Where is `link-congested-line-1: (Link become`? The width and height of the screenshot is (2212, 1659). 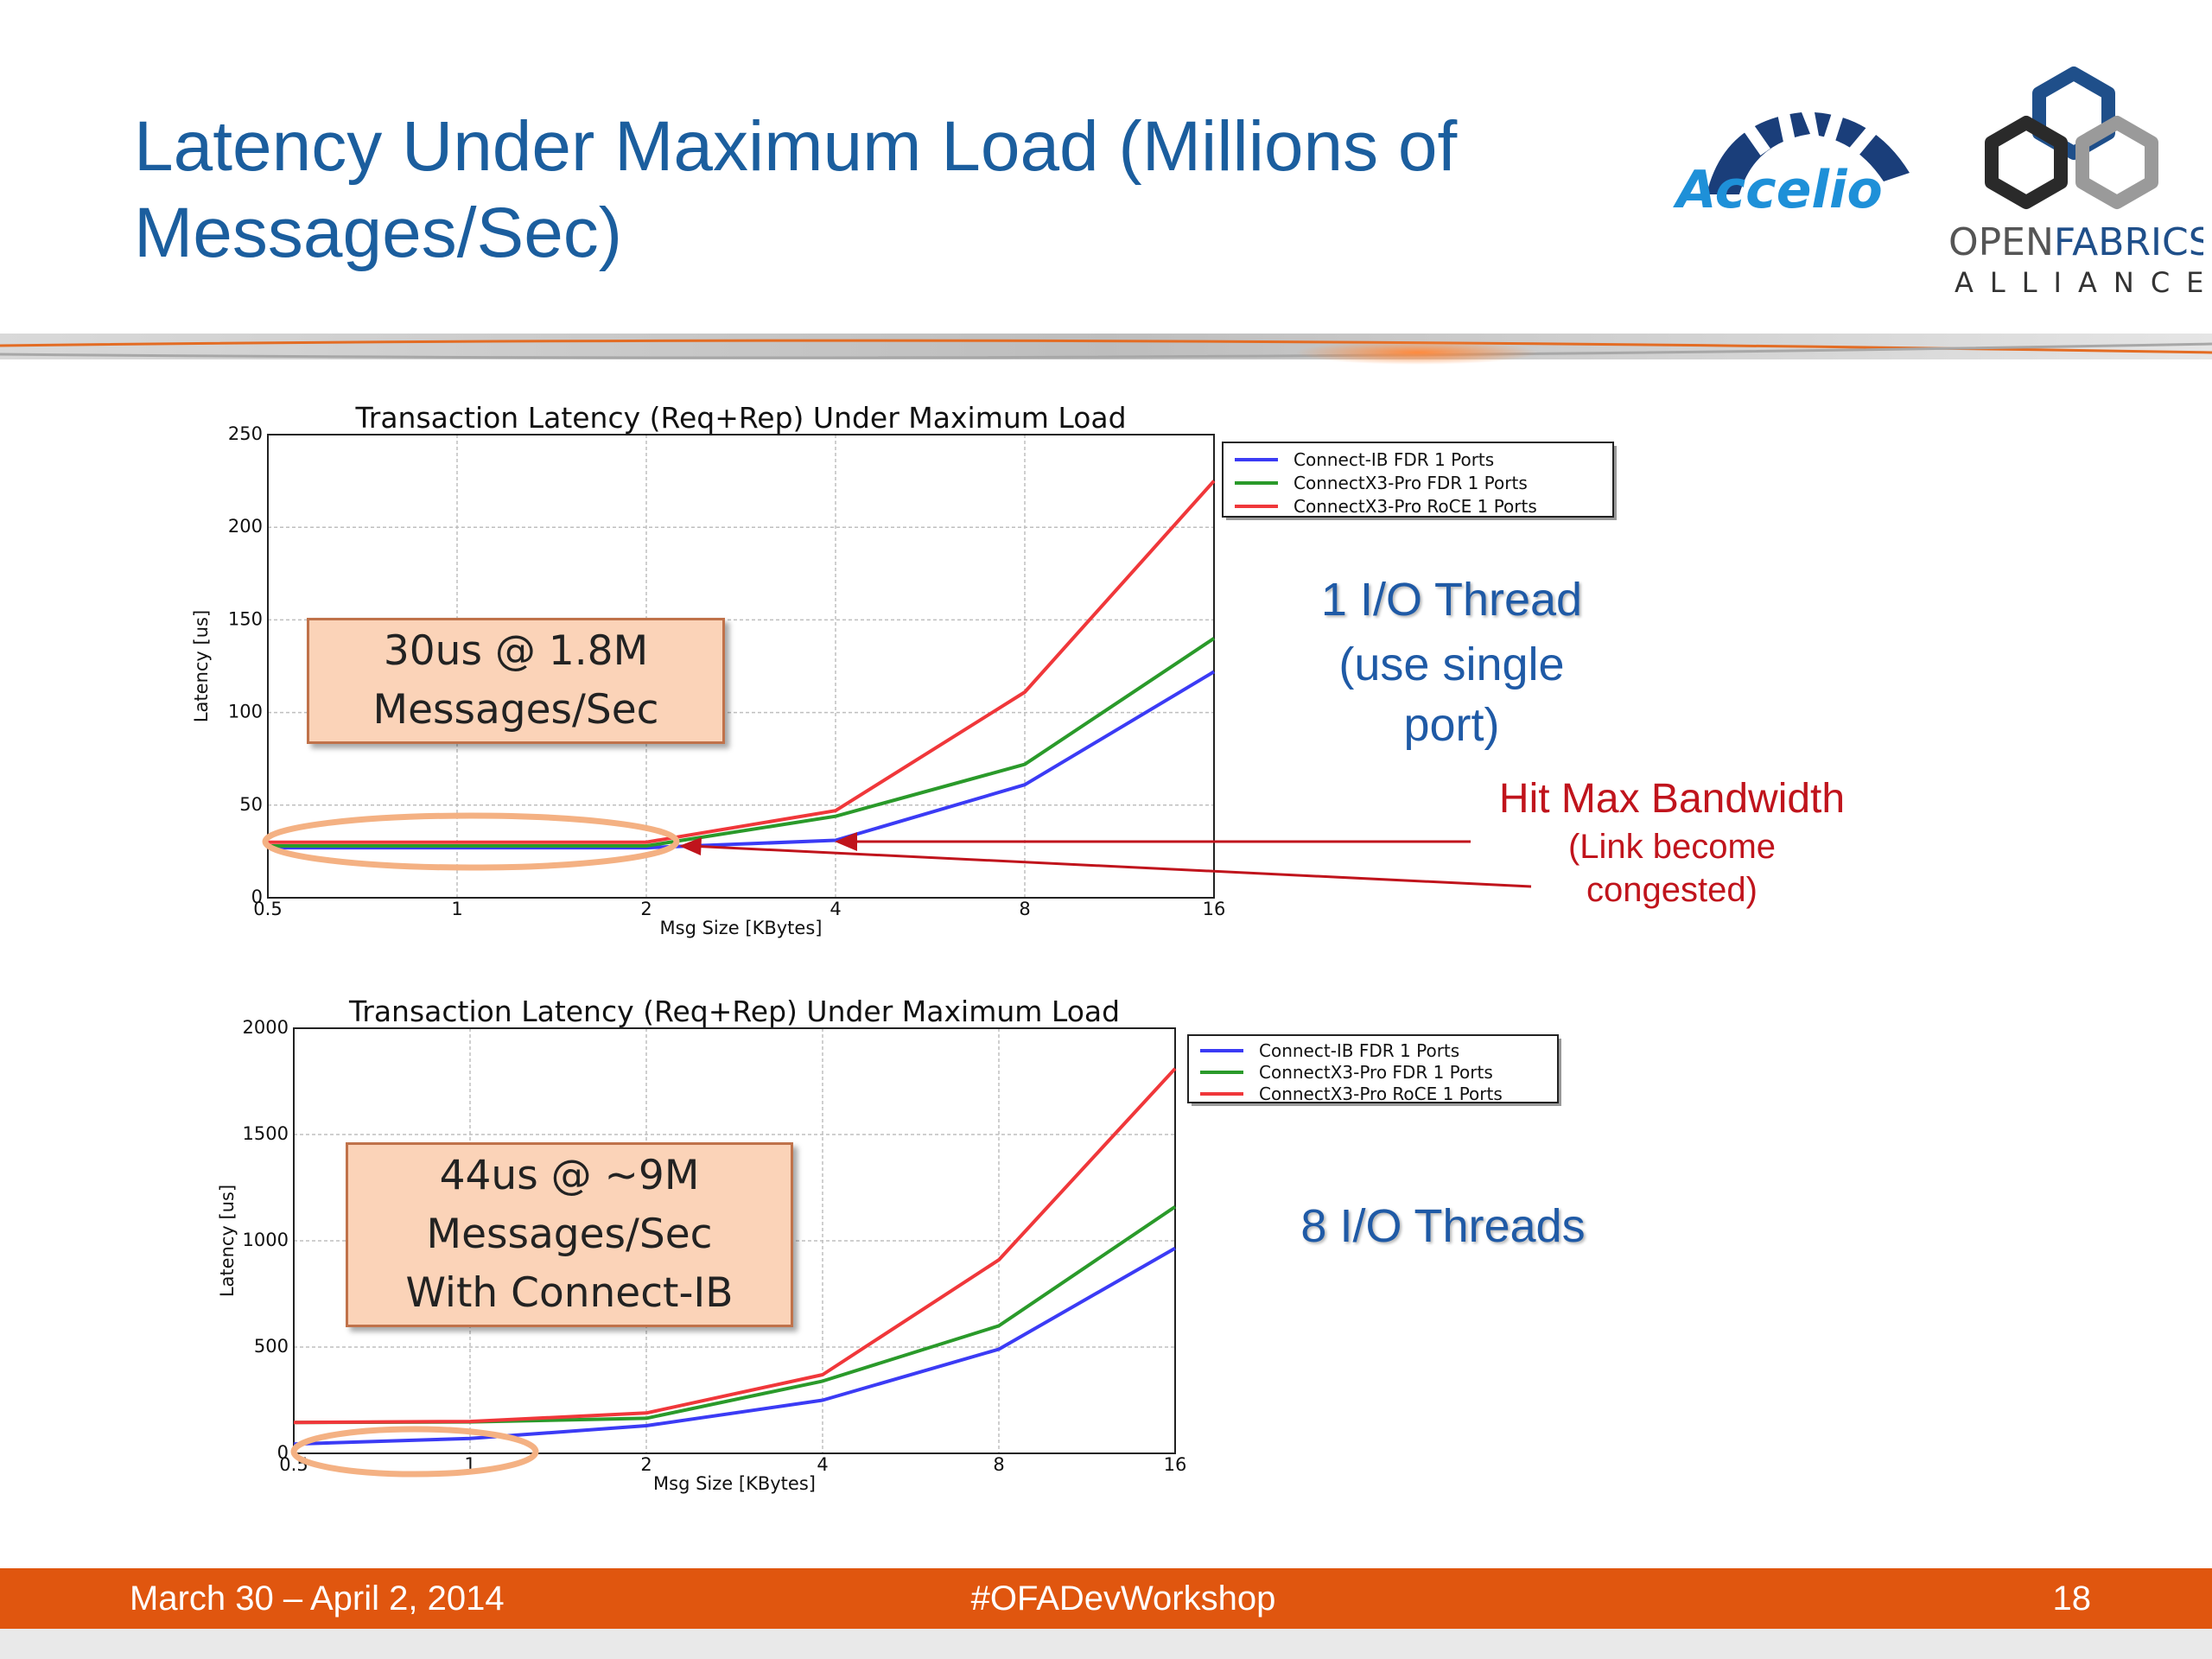
link-congested-line-1: (Link become is located at coordinates (1672, 847).